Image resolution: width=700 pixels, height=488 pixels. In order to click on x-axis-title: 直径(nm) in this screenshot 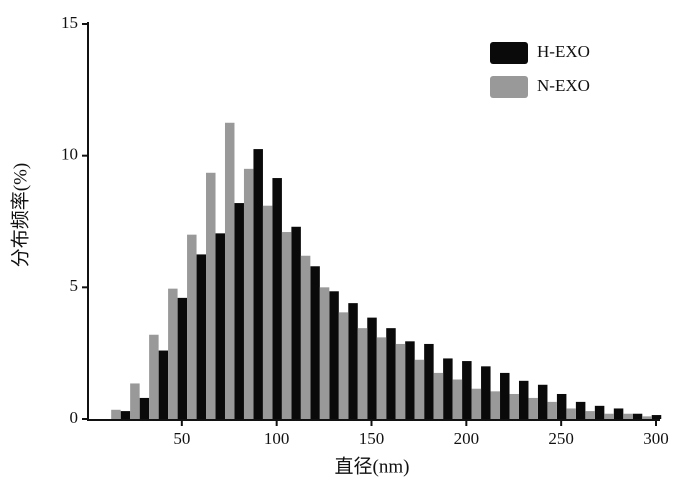, I will do `click(372, 466)`.